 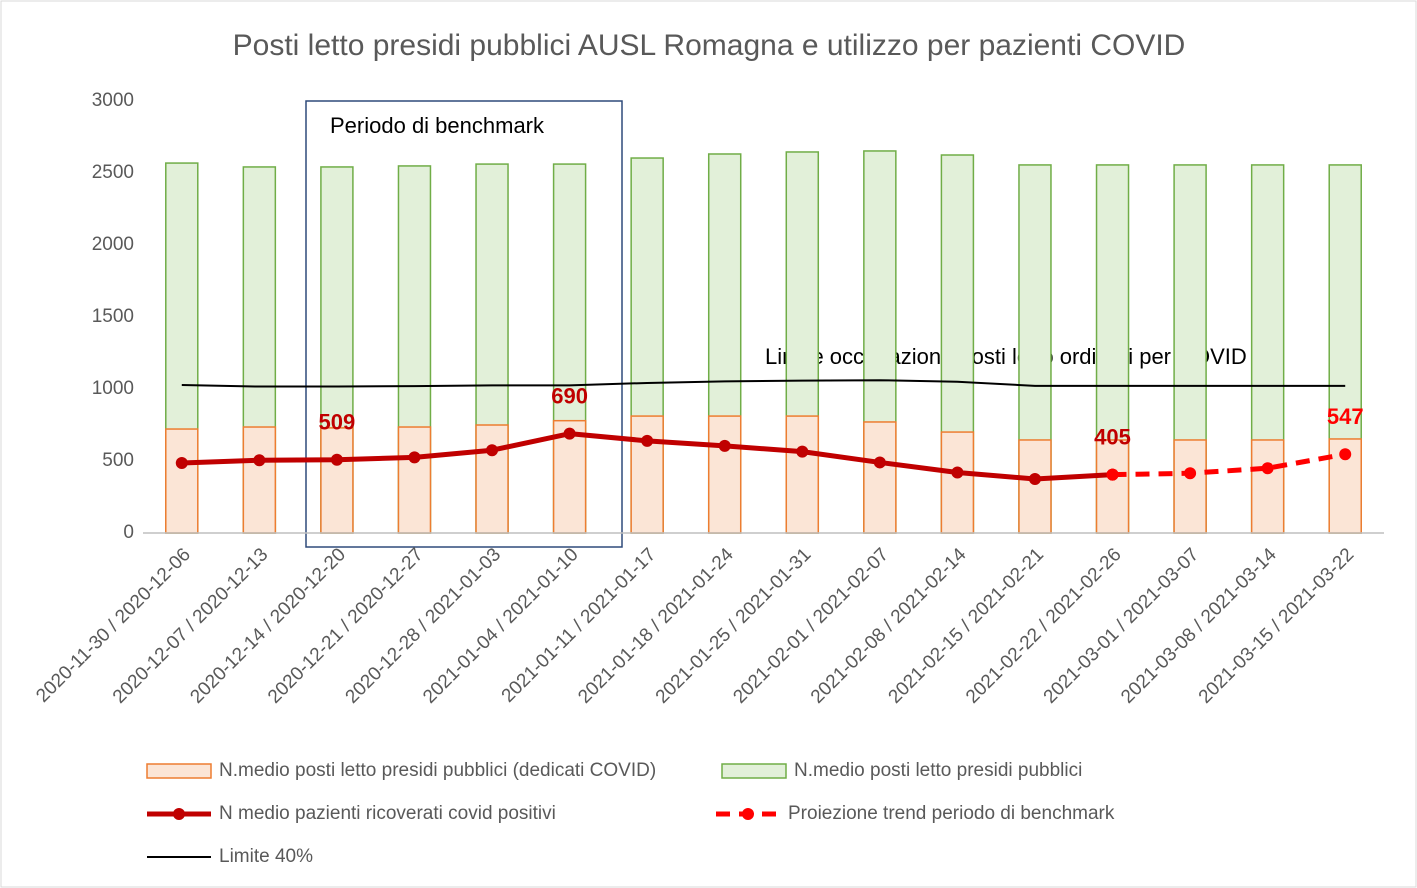 What do you see at coordinates (938, 770) in the screenshot?
I see `legend-label: N.medio posti letto presidi pubblici` at bounding box center [938, 770].